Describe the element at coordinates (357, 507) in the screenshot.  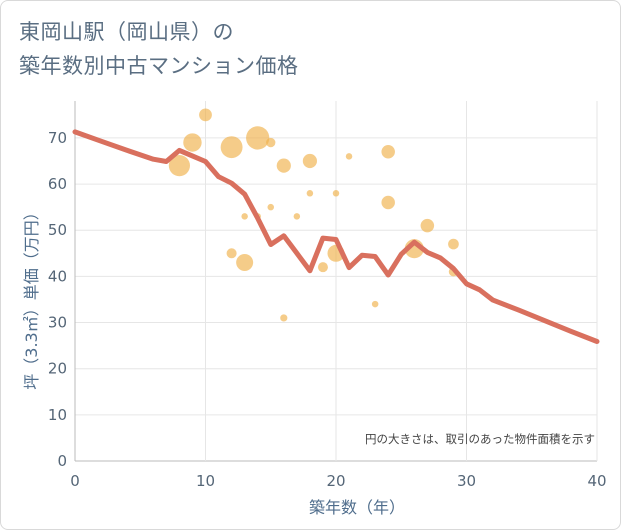
I see `x-axis-label: 築年数（年）` at that location.